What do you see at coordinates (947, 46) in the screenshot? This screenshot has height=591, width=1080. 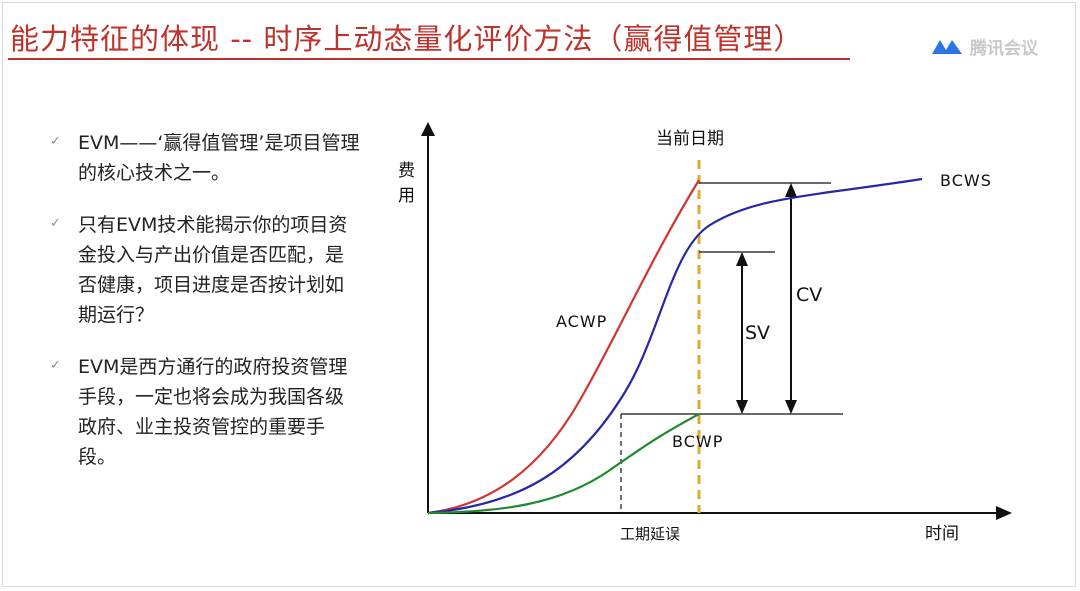 I see `meeting-logo-icon` at bounding box center [947, 46].